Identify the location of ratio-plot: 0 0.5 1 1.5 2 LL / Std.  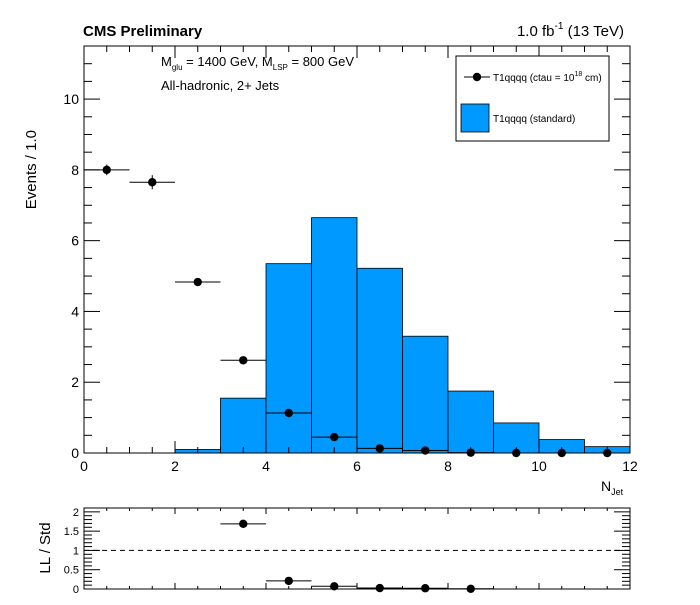
(334, 551).